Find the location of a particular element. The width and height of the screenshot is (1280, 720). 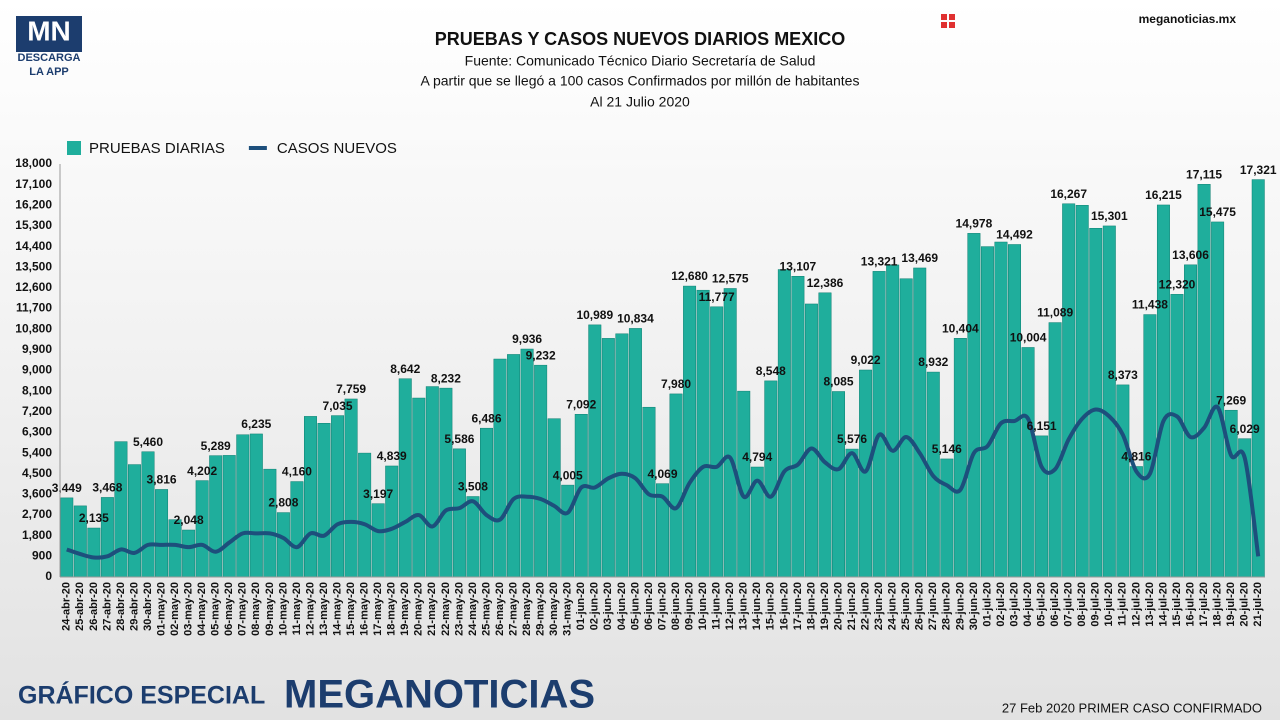

x-tick-label: 21-may-20 is located at coordinates (432, 609).